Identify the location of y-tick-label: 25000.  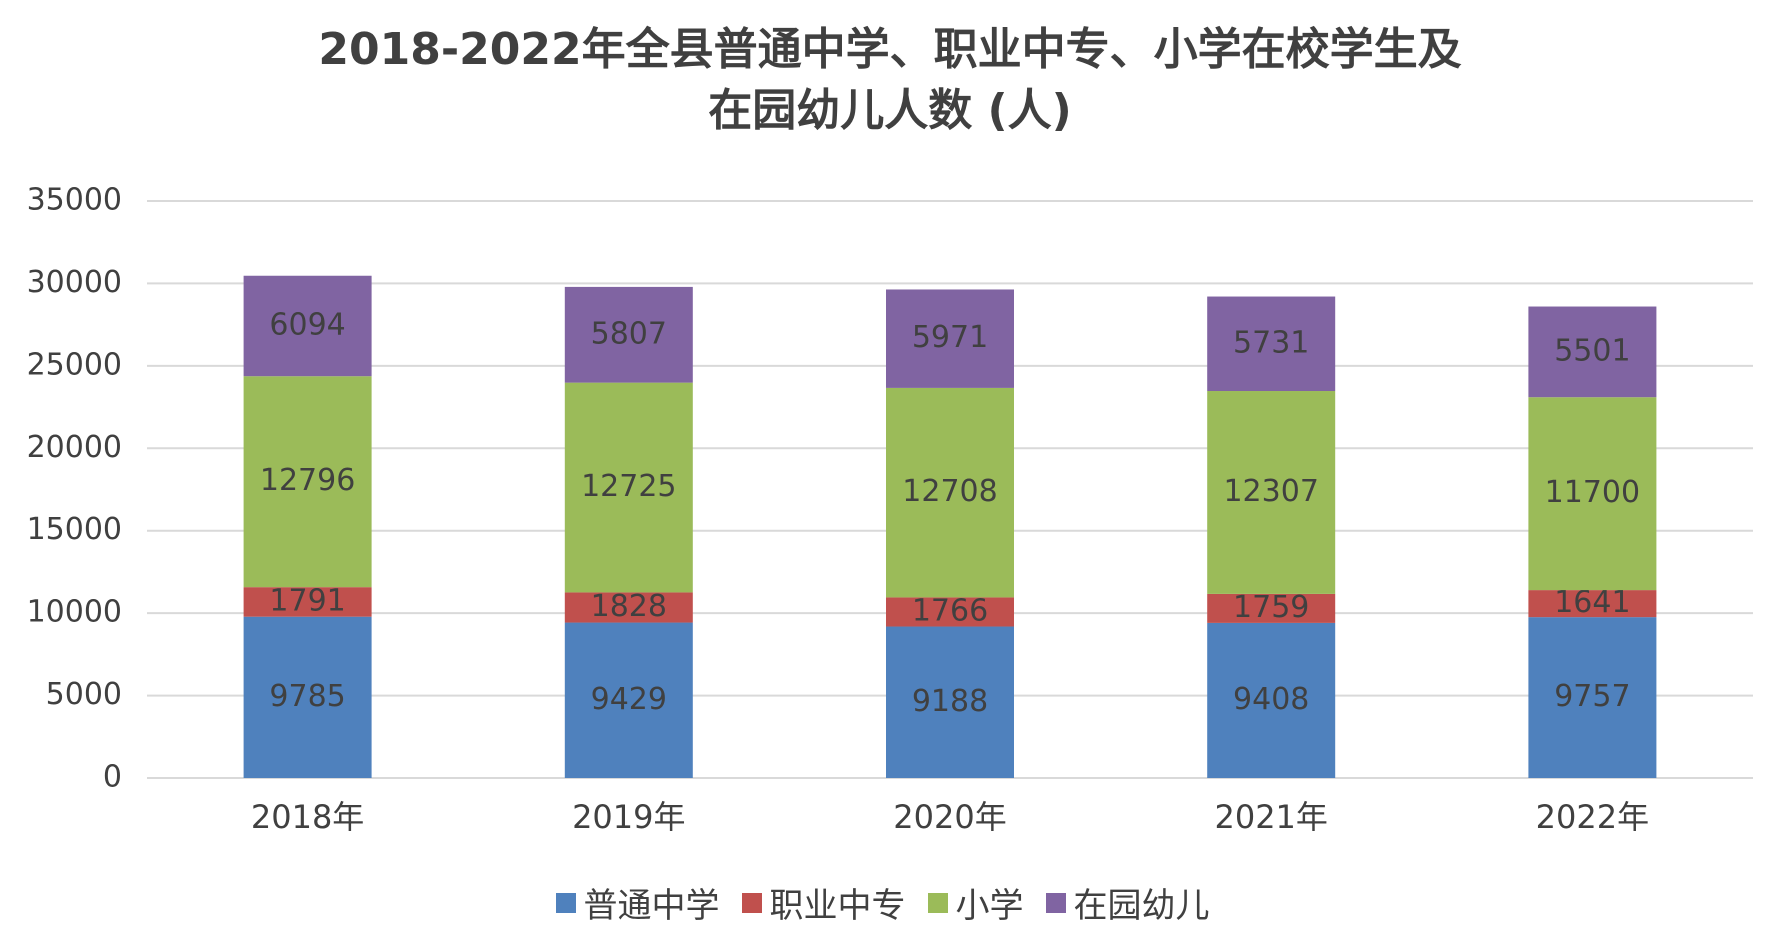
(74, 364).